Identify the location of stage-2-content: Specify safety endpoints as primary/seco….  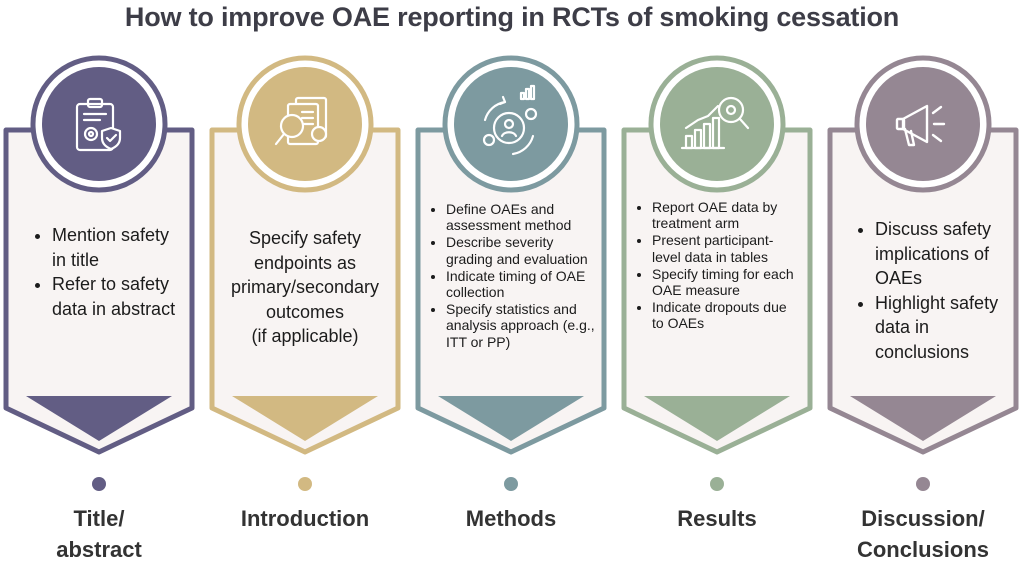
(305, 287).